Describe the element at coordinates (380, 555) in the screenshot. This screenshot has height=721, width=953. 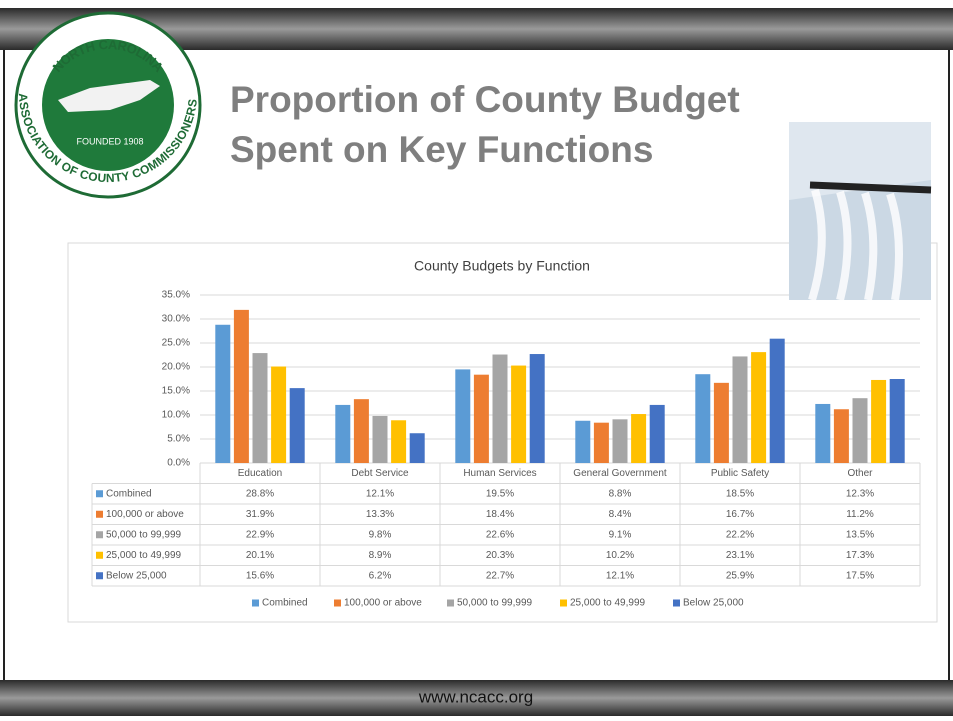
I see `data-label: 8.9%` at that location.